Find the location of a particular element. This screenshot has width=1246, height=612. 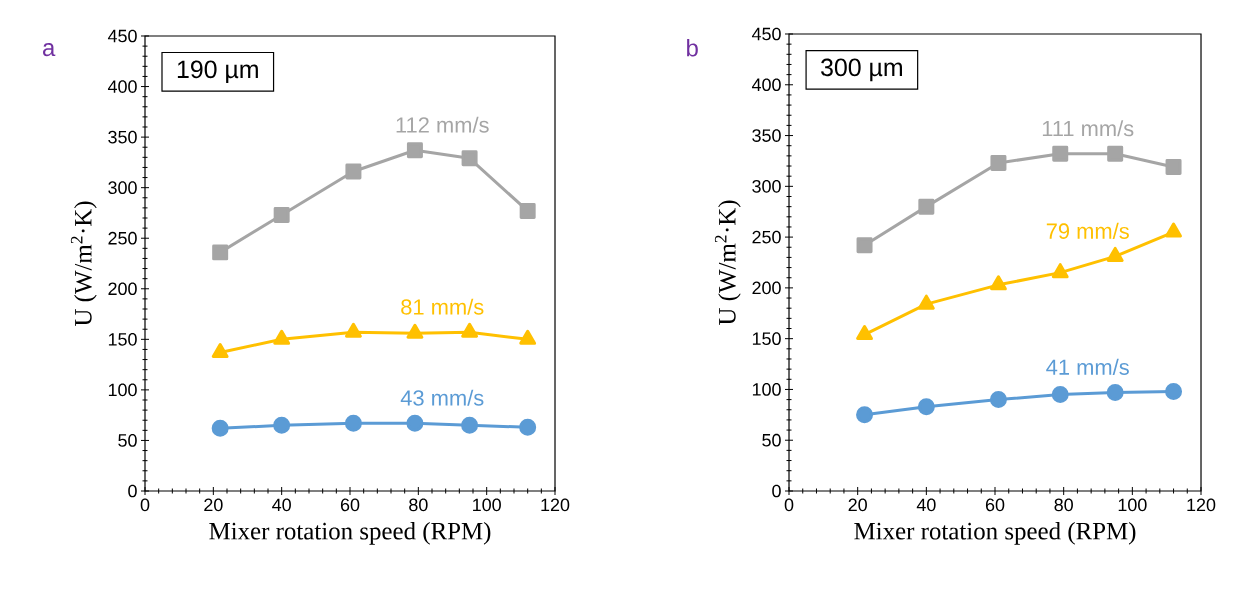

series-label: 111 mm/s is located at coordinates (1088, 128).